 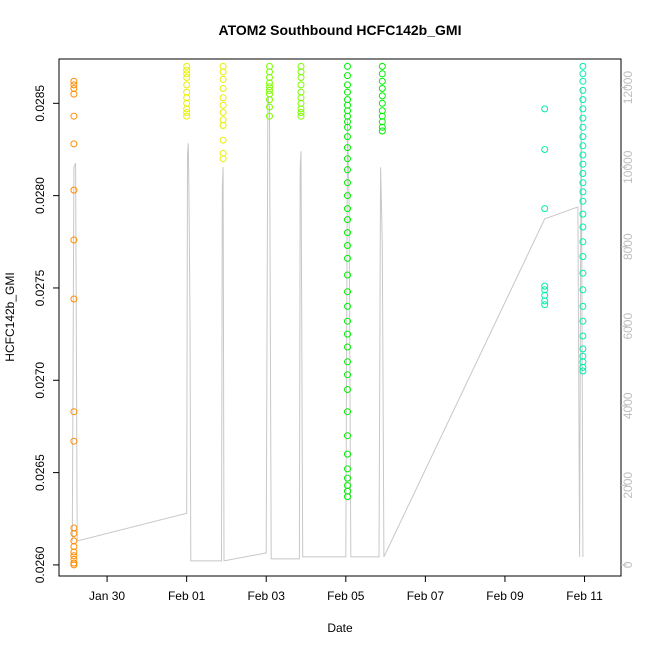 What do you see at coordinates (40, 287) in the screenshot?
I see `y-tick-label-3: 0.0275` at bounding box center [40, 287].